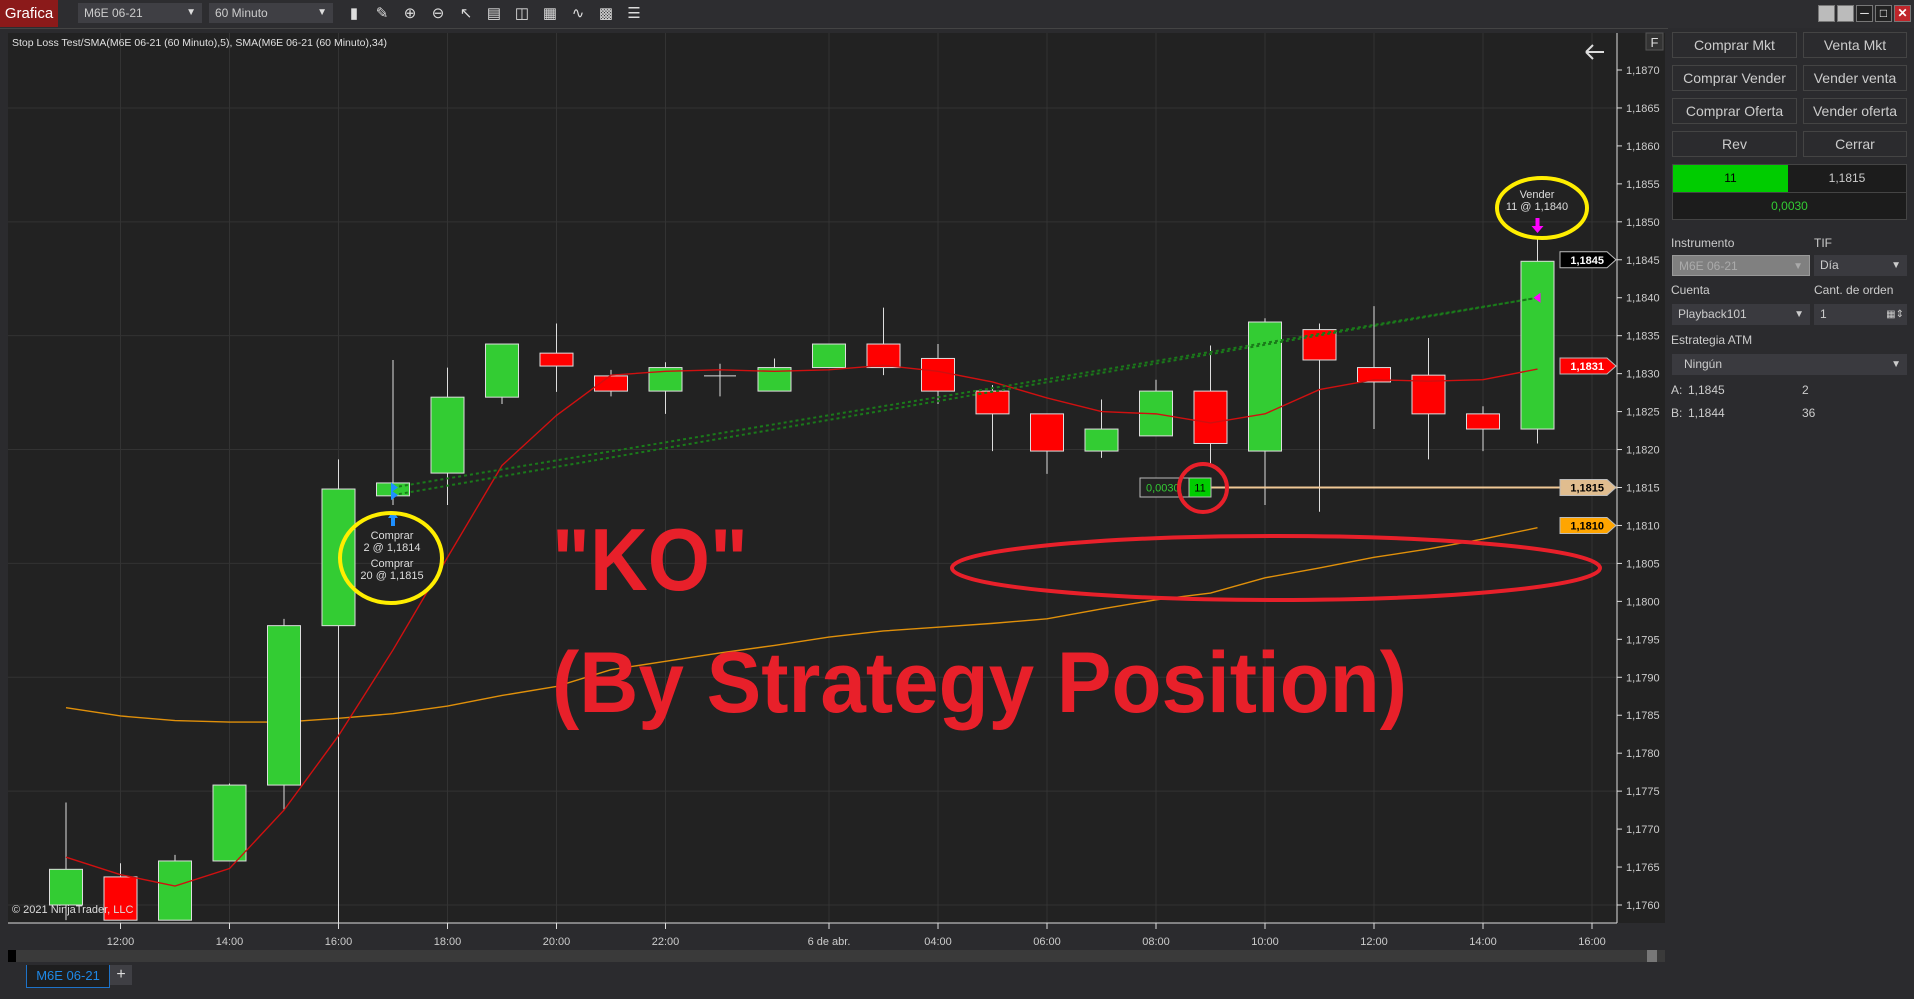  Describe the element at coordinates (1537, 207) in the screenshot. I see `exit-label: 11 @ 1,1840` at that location.